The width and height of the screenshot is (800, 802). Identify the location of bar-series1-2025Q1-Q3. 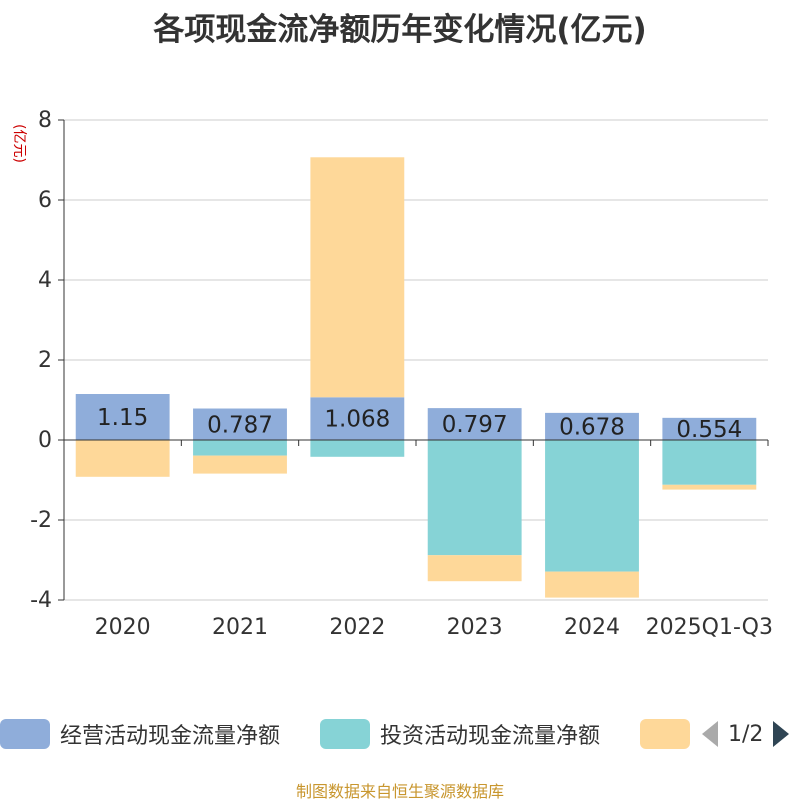
(709, 462).